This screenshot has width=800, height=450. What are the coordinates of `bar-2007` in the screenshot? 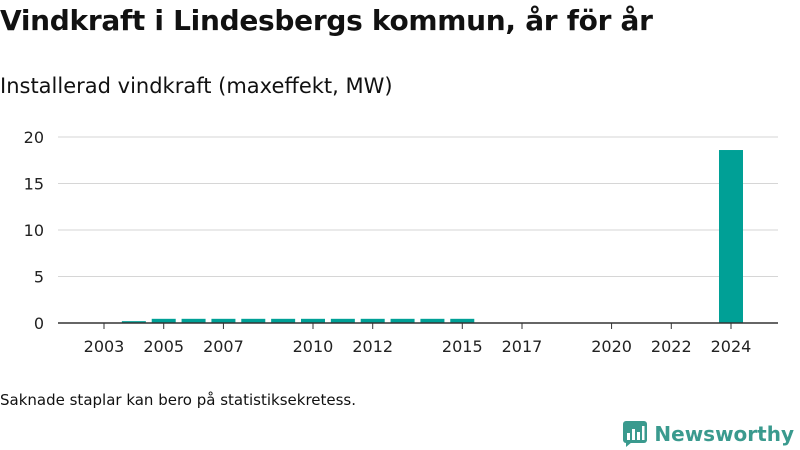 It's located at (223, 320).